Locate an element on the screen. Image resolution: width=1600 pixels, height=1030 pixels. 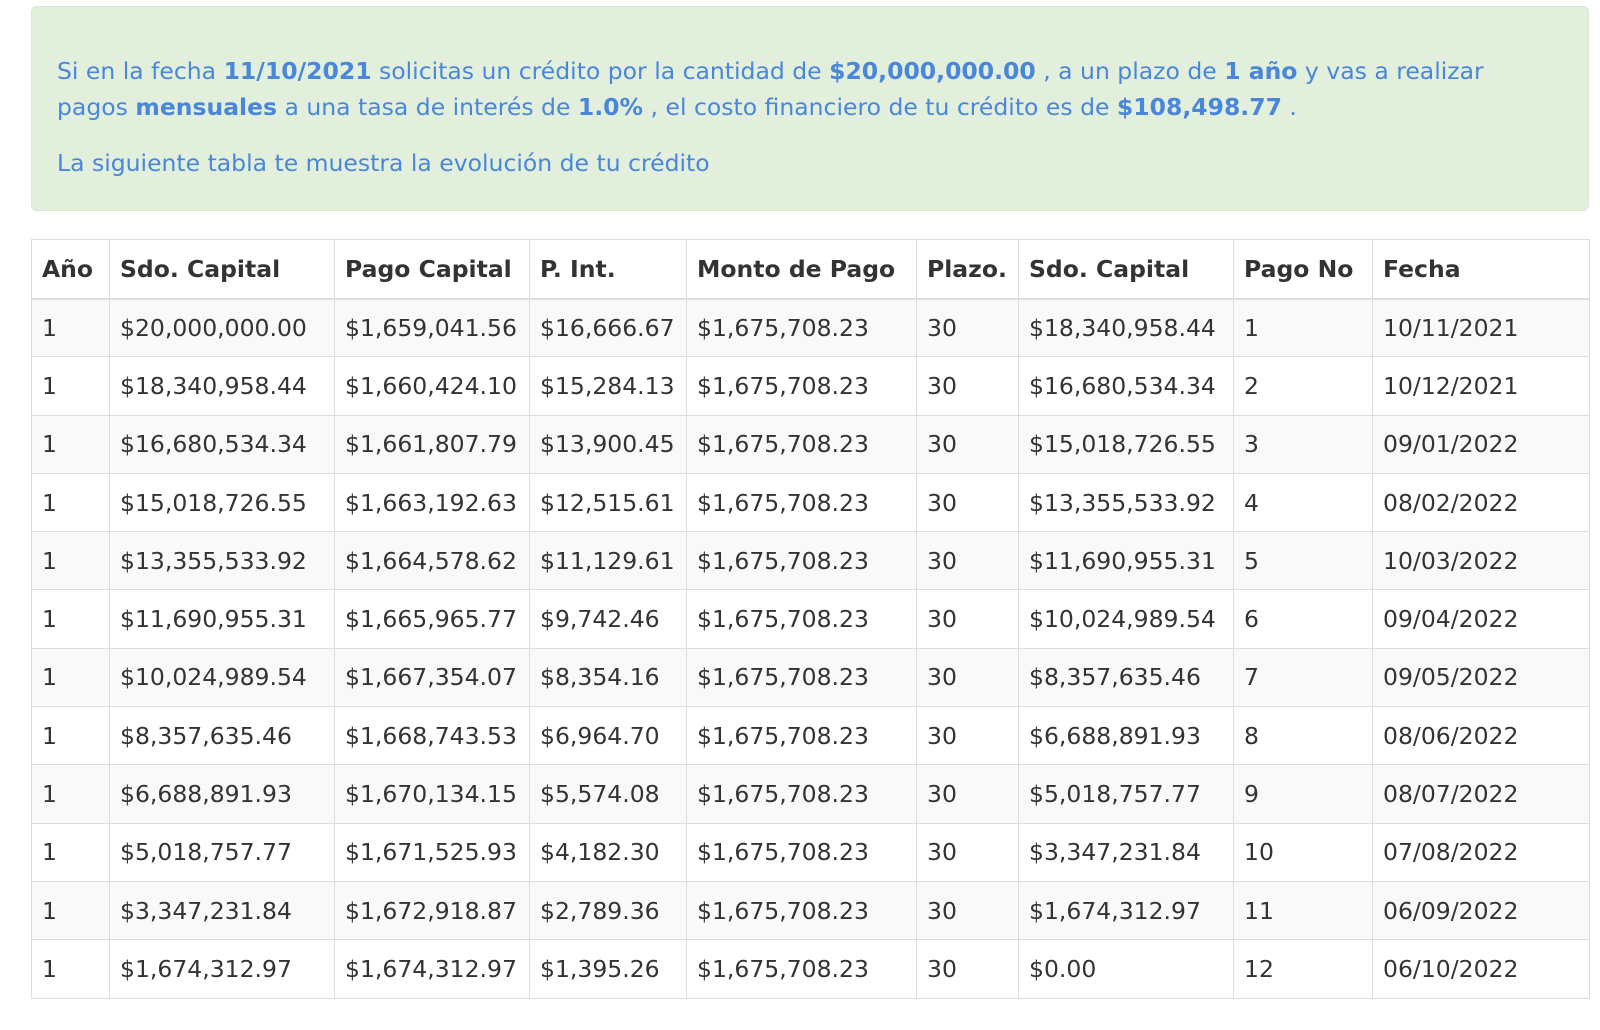
cell-principal-payment: $1,670,134.15 is located at coordinates (432, 794).